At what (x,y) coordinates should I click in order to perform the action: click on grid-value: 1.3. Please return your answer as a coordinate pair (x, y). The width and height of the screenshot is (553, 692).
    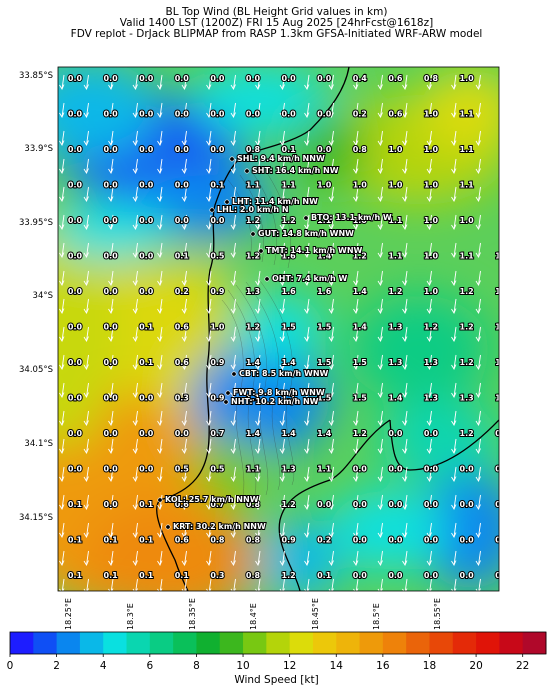
    Looking at the image, I should click on (431, 362).